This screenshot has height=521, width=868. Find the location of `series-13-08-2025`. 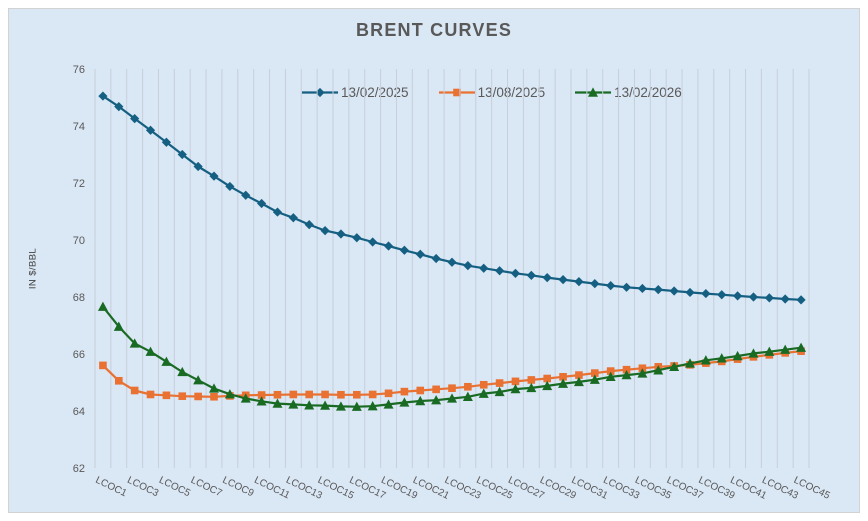

series-13-08-2025 is located at coordinates (452, 374).